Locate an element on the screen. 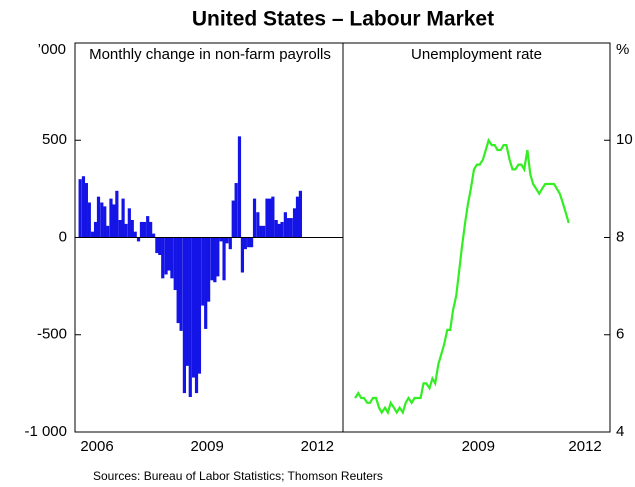  y-tick-label: 6 is located at coordinates (620, 334).